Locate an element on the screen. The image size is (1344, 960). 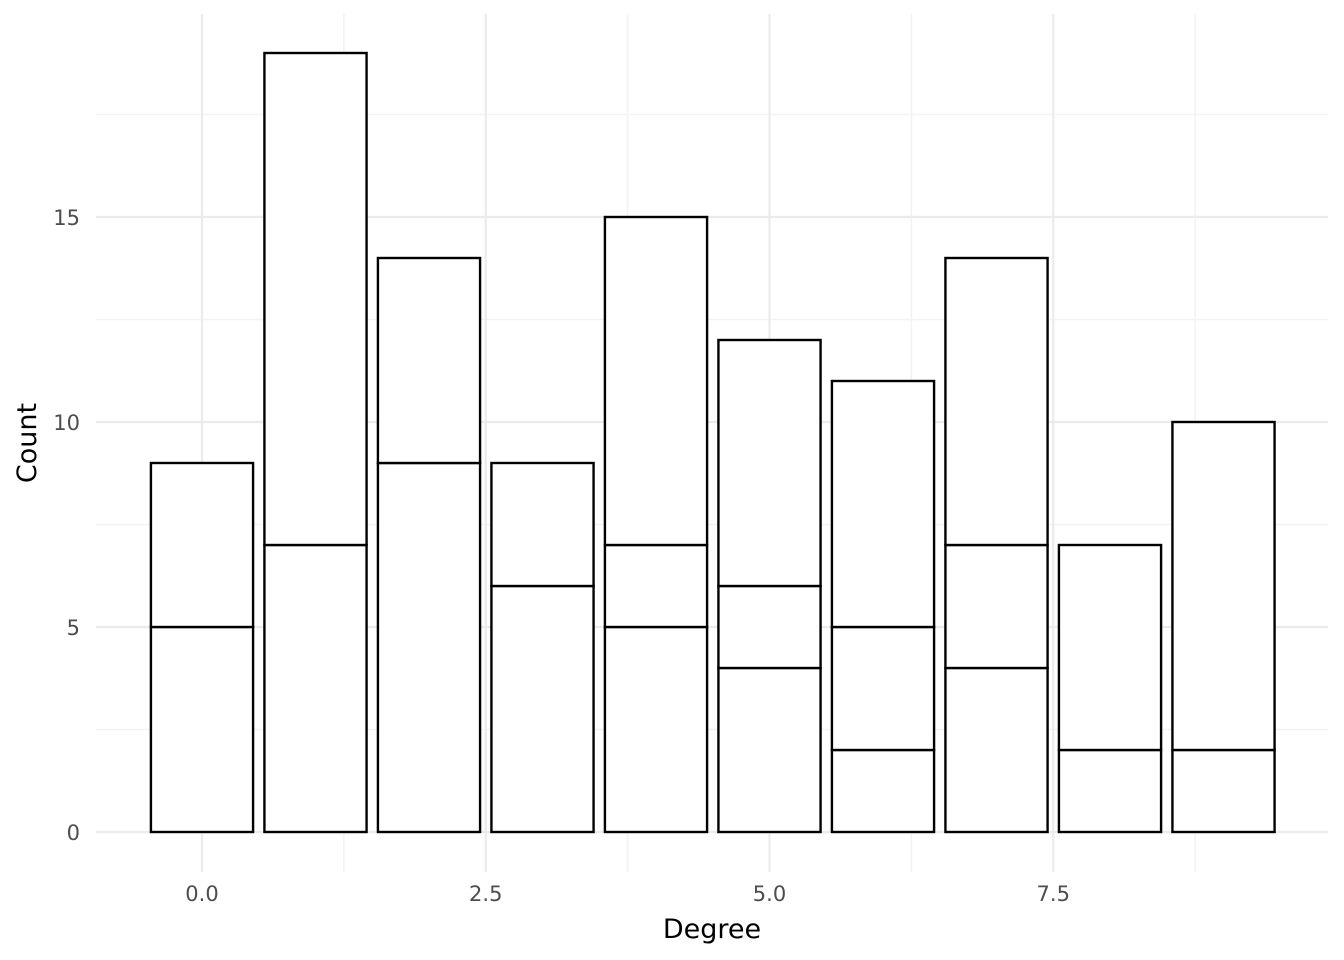
x-tick-label-3: 7.5 is located at coordinates (1053, 894).